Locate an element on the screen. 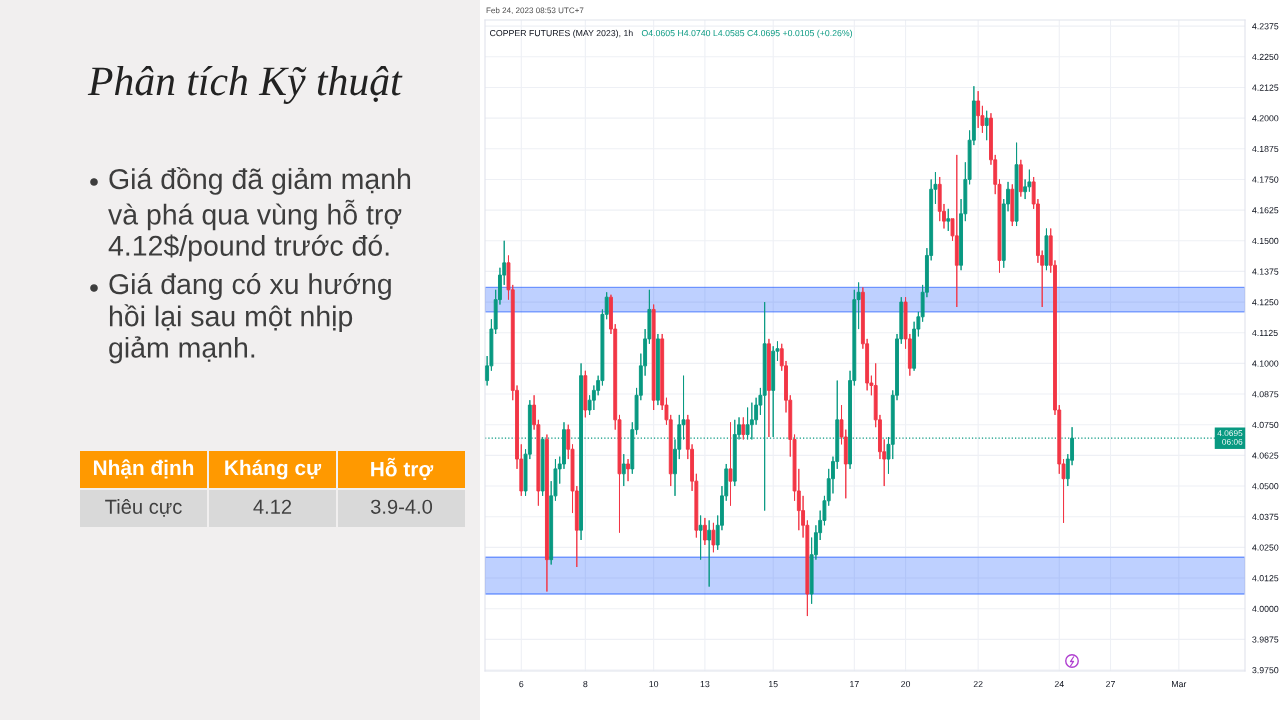  text: COPPER FUTURES (MAY 2023), 1h is located at coordinates (561, 33).